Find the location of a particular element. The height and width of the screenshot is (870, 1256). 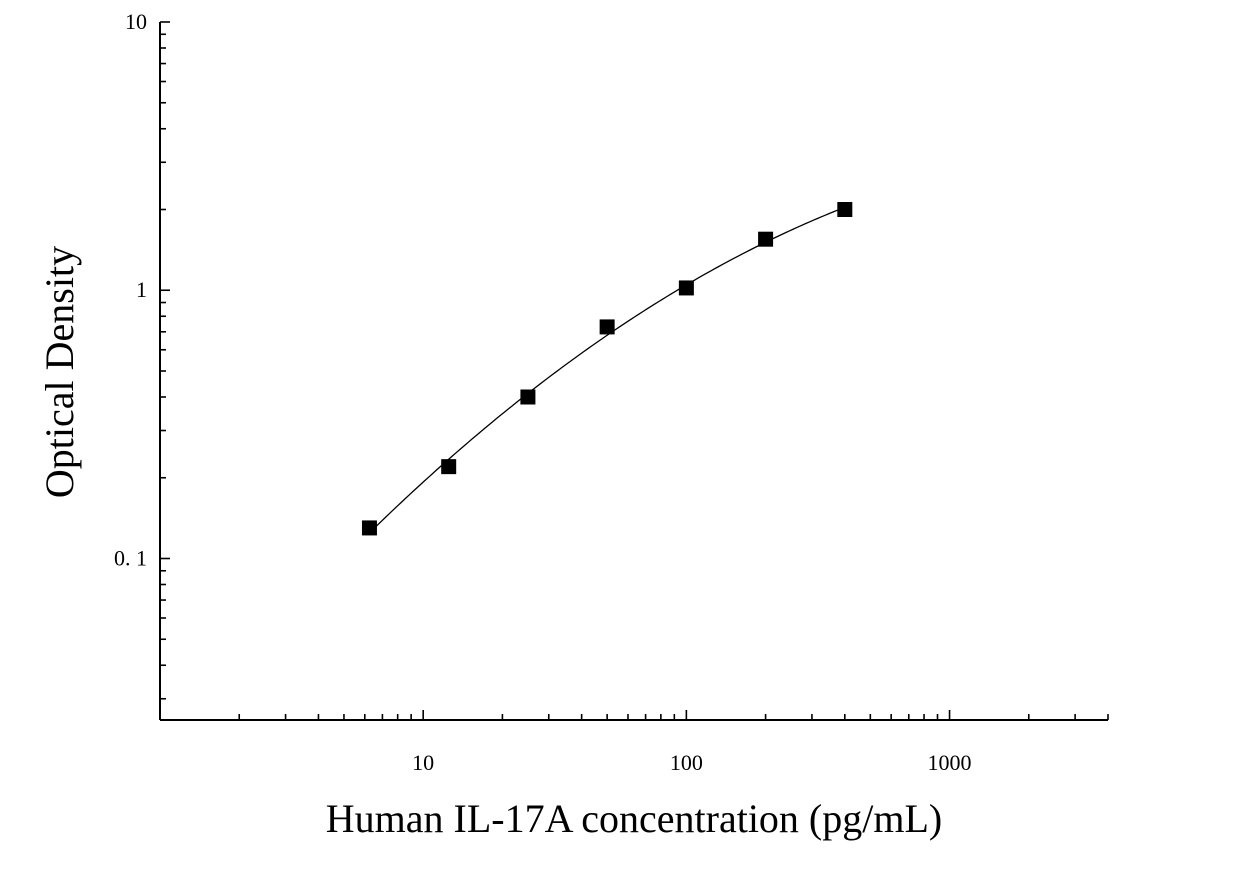

y-ticks is located at coordinates (165, 360).